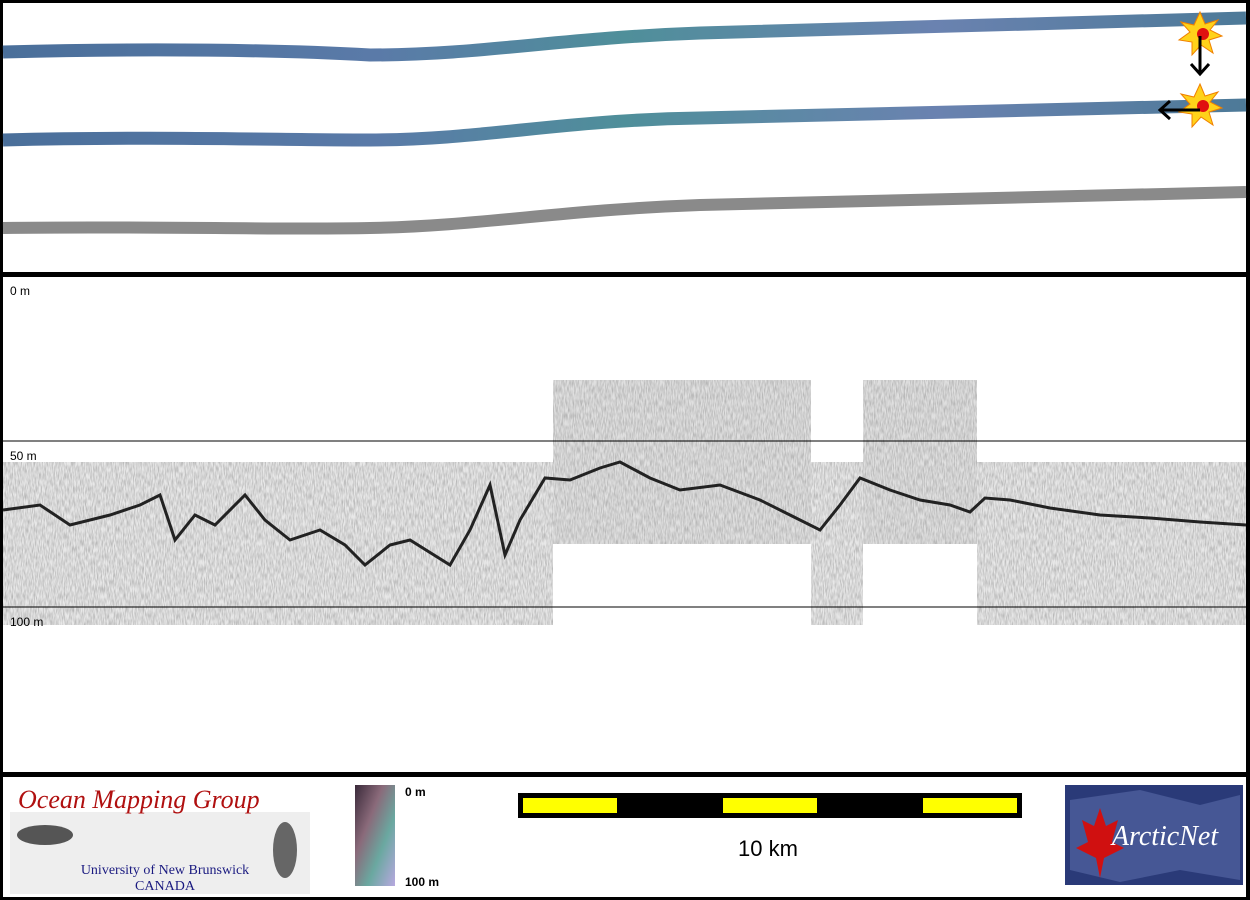  I want to click on logo-line: CANADA, so click(165, 886).